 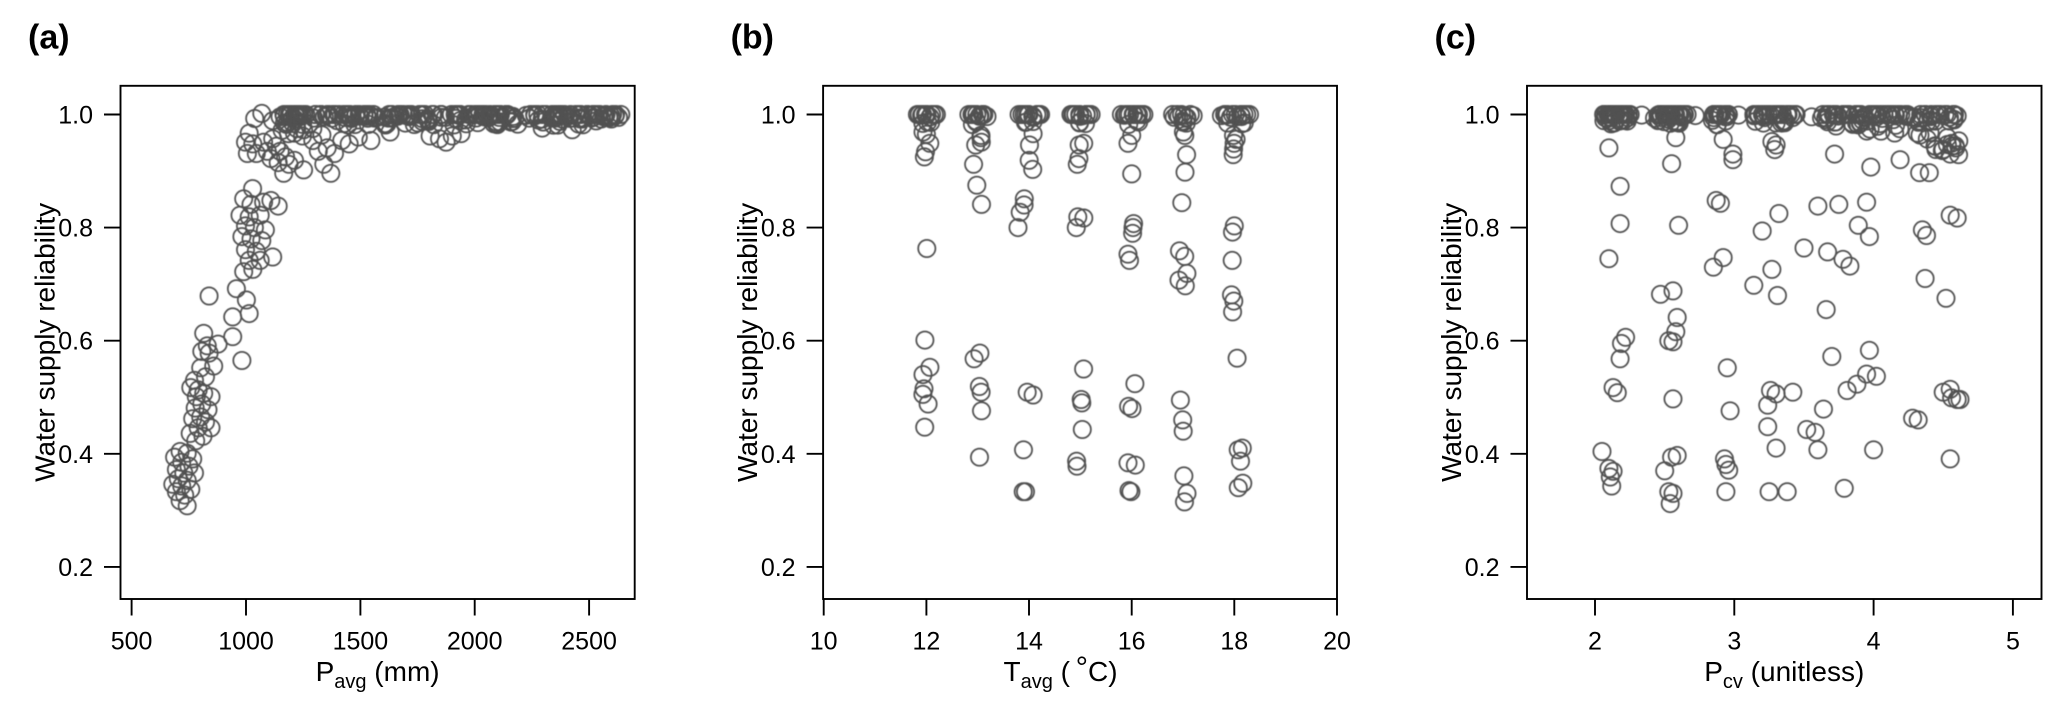 I want to click on svg-text: 2500, so click(x=589, y=642).